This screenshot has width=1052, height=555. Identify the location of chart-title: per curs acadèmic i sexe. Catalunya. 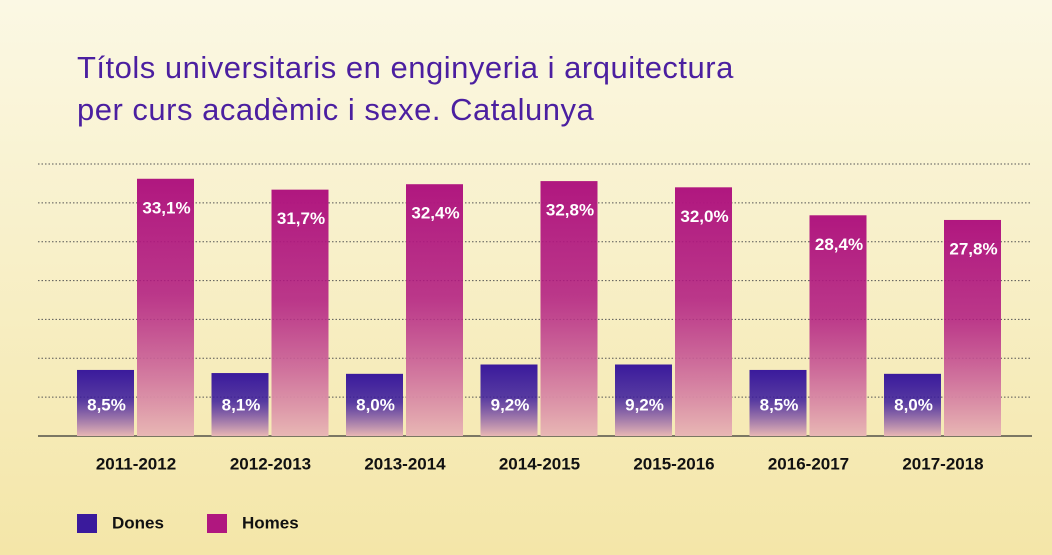
(335, 109).